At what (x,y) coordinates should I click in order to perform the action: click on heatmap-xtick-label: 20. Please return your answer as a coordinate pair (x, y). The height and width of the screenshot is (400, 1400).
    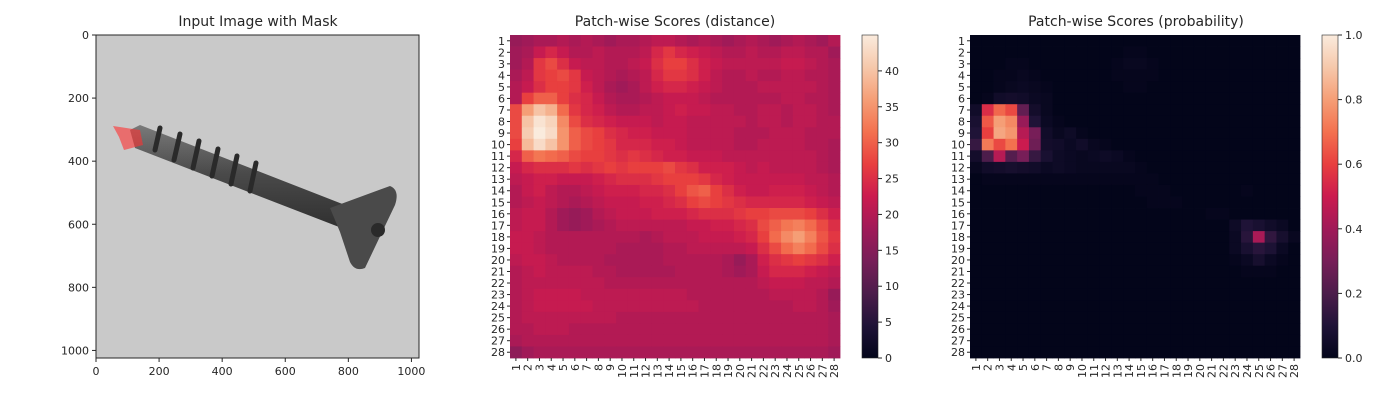
    Looking at the image, I should click on (740, 371).